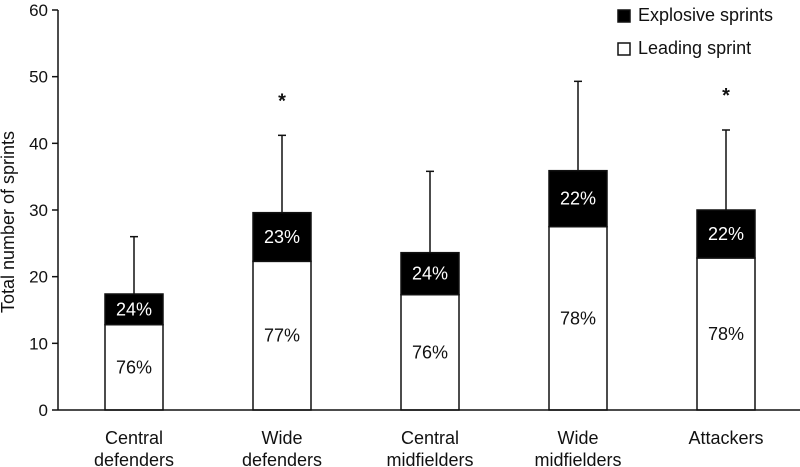 This screenshot has width=800, height=467. I want to click on y-tick-label: 40, so click(38, 143).